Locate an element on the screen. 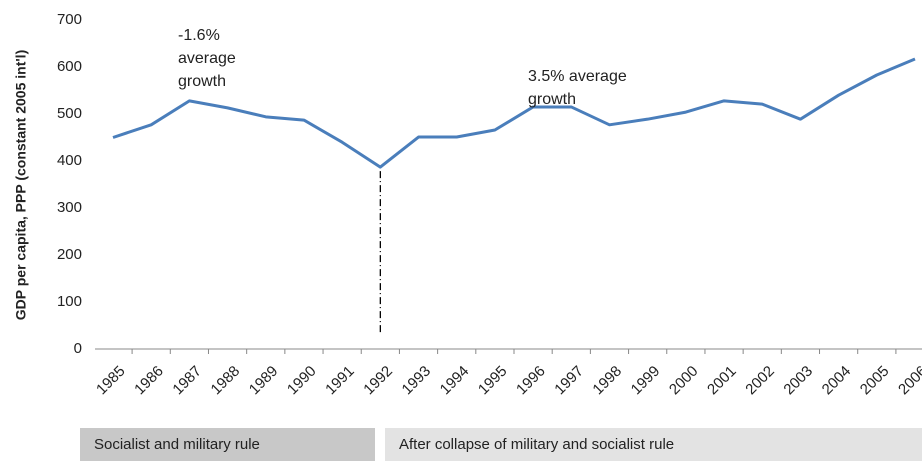 The height and width of the screenshot is (461, 922). period-band: Socialist and military rule is located at coordinates (227, 444).